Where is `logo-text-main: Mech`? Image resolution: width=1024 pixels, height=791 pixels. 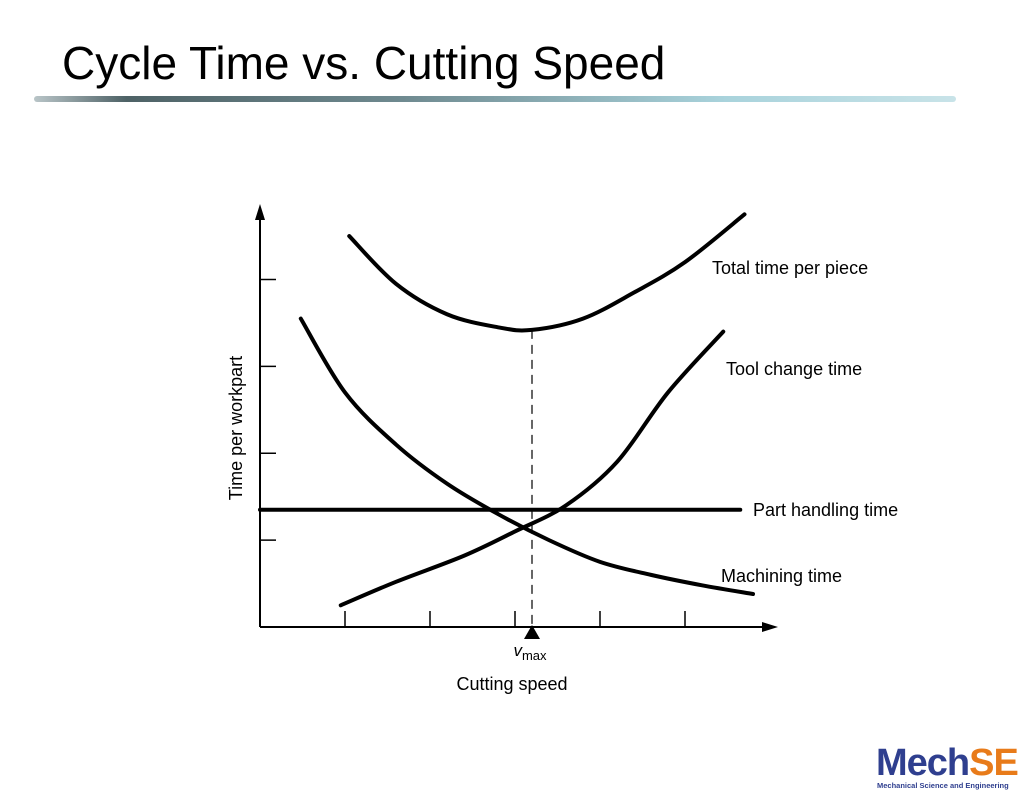
logo-text-main: Mech is located at coordinates (923, 763).